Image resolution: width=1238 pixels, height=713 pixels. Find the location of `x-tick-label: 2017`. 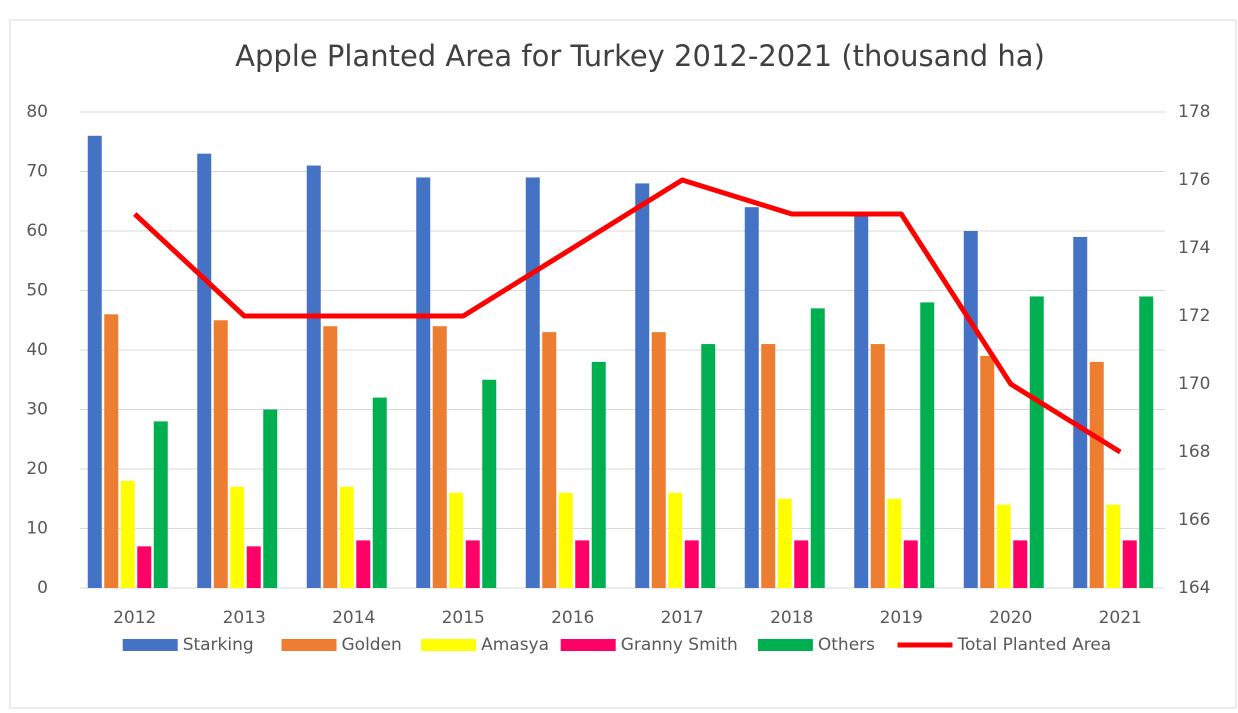

x-tick-label: 2017 is located at coordinates (682, 618).